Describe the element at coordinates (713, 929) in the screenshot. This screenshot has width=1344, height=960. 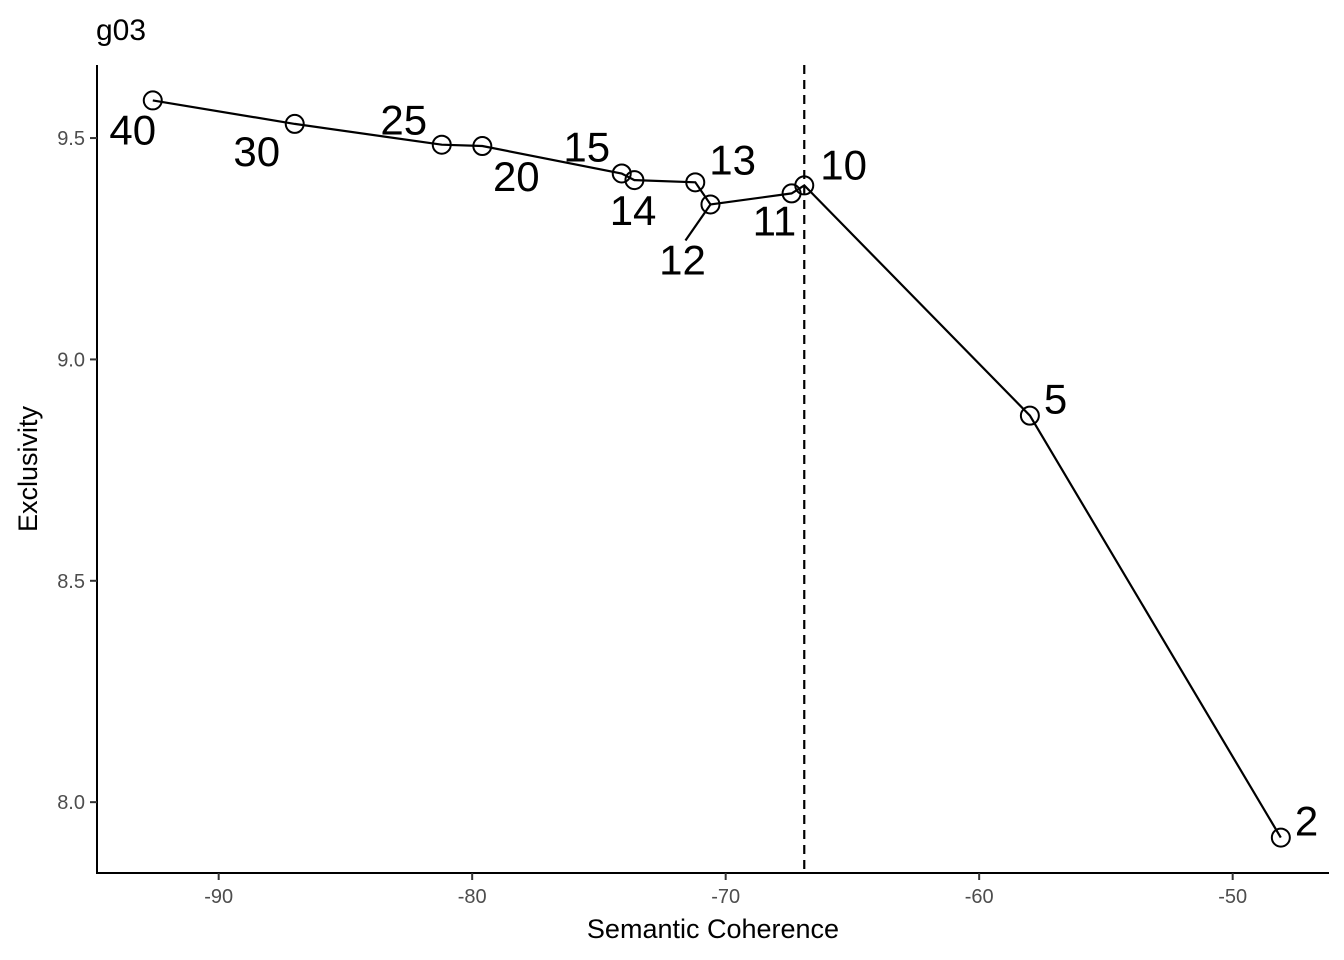
I see `x-axis-title: Semantic Coherence` at that location.